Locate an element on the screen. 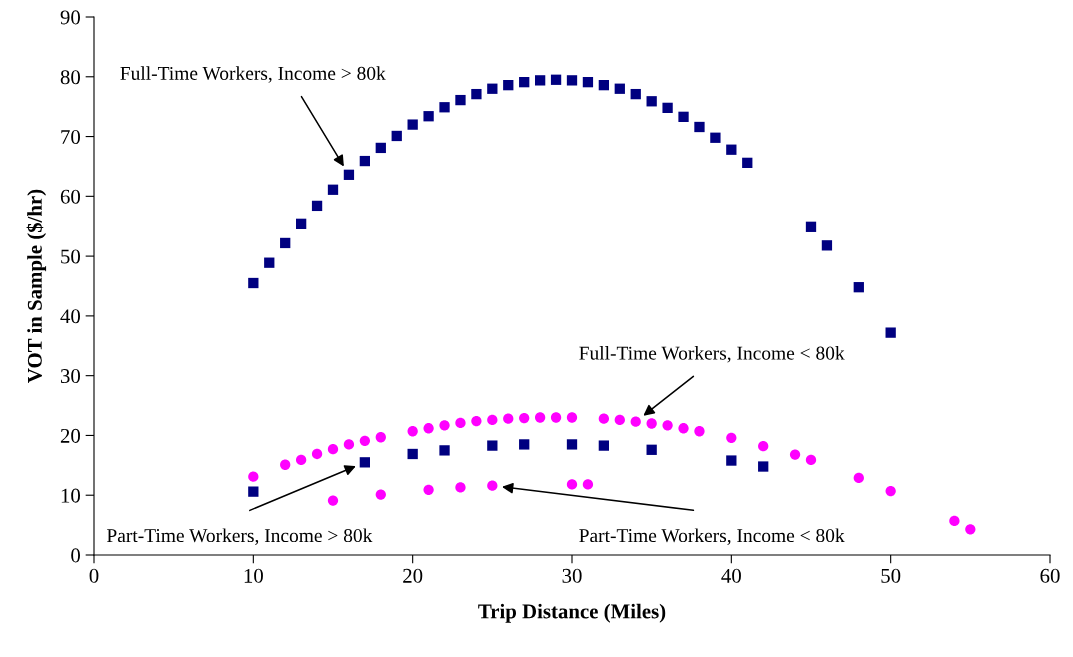 This screenshot has height=657, width=1073. y-tick-label: 90 is located at coordinates (70, 17).